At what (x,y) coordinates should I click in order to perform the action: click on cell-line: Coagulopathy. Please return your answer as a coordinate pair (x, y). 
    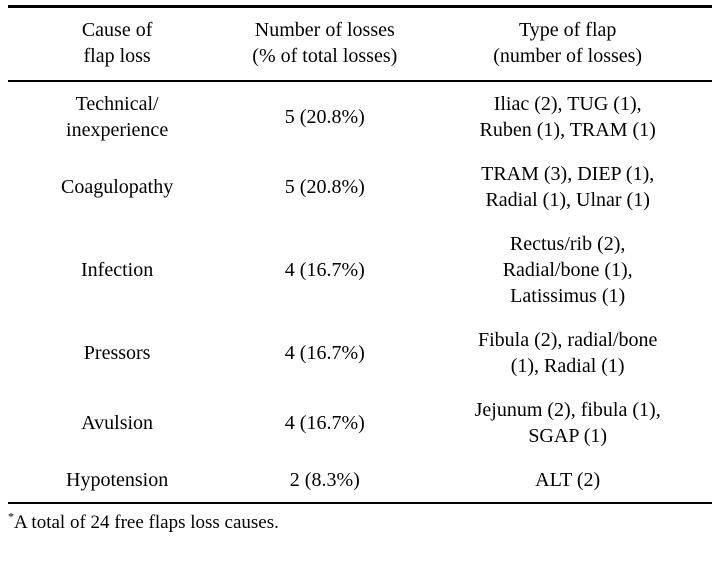
    Looking at the image, I should click on (117, 187).